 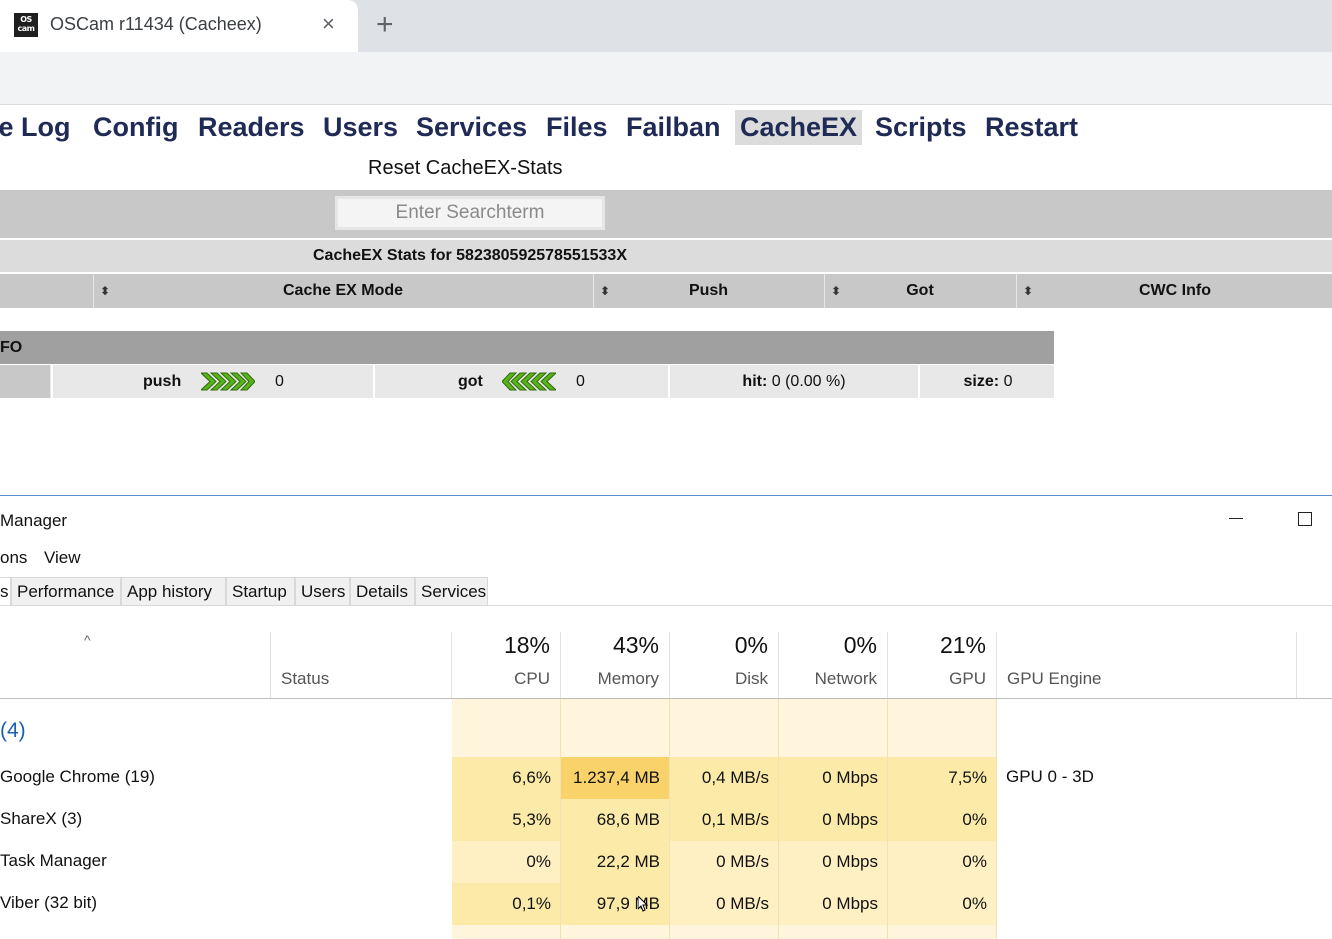 I want to click on menu-restart: Restart, so click(x=1031, y=127).